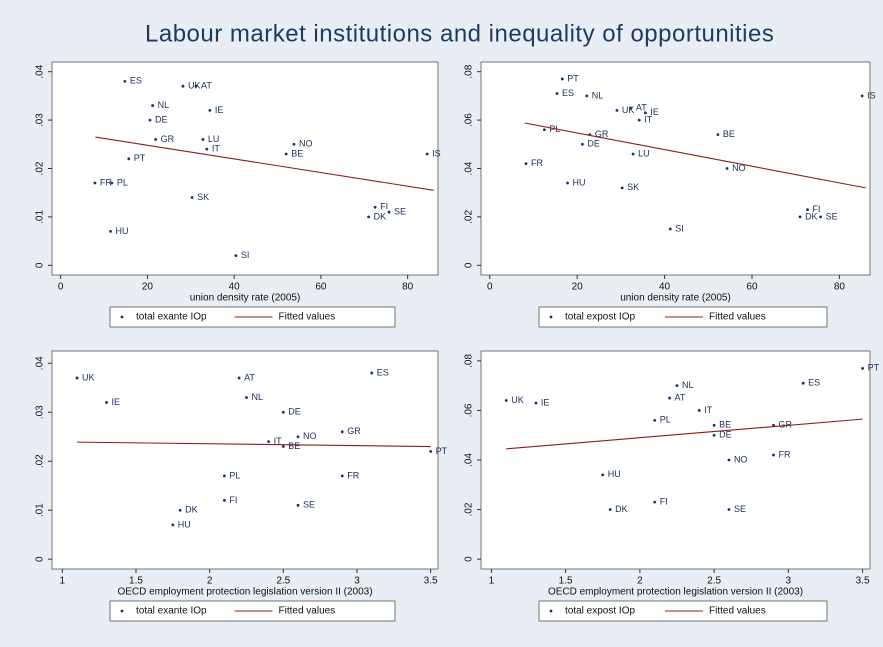 The image size is (883, 647). I want to click on x-tick-label: 3.5, so click(863, 581).